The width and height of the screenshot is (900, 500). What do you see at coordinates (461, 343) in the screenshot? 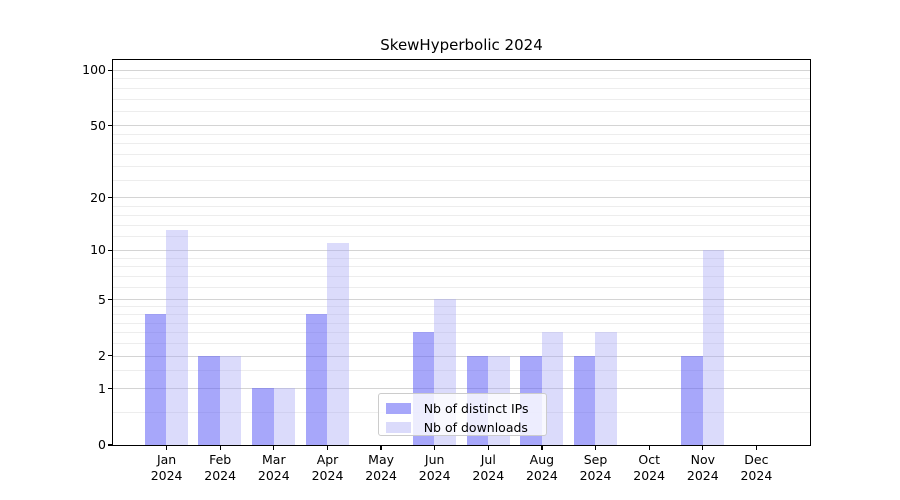
I see `gridline-minor-2.5` at bounding box center [461, 343].